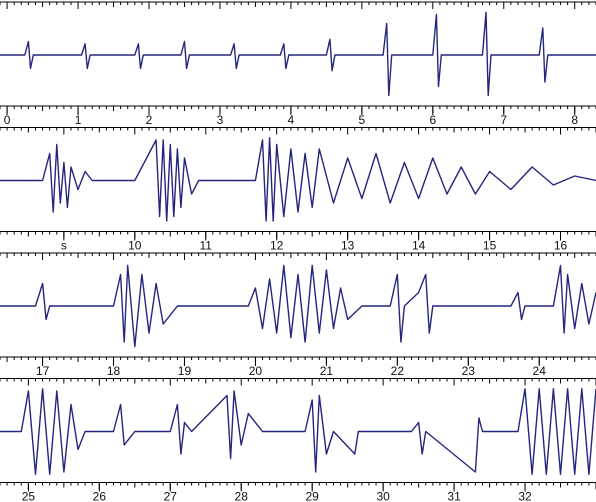 The image size is (596, 502). I want to click on x-tick-label: 2, so click(149, 120).